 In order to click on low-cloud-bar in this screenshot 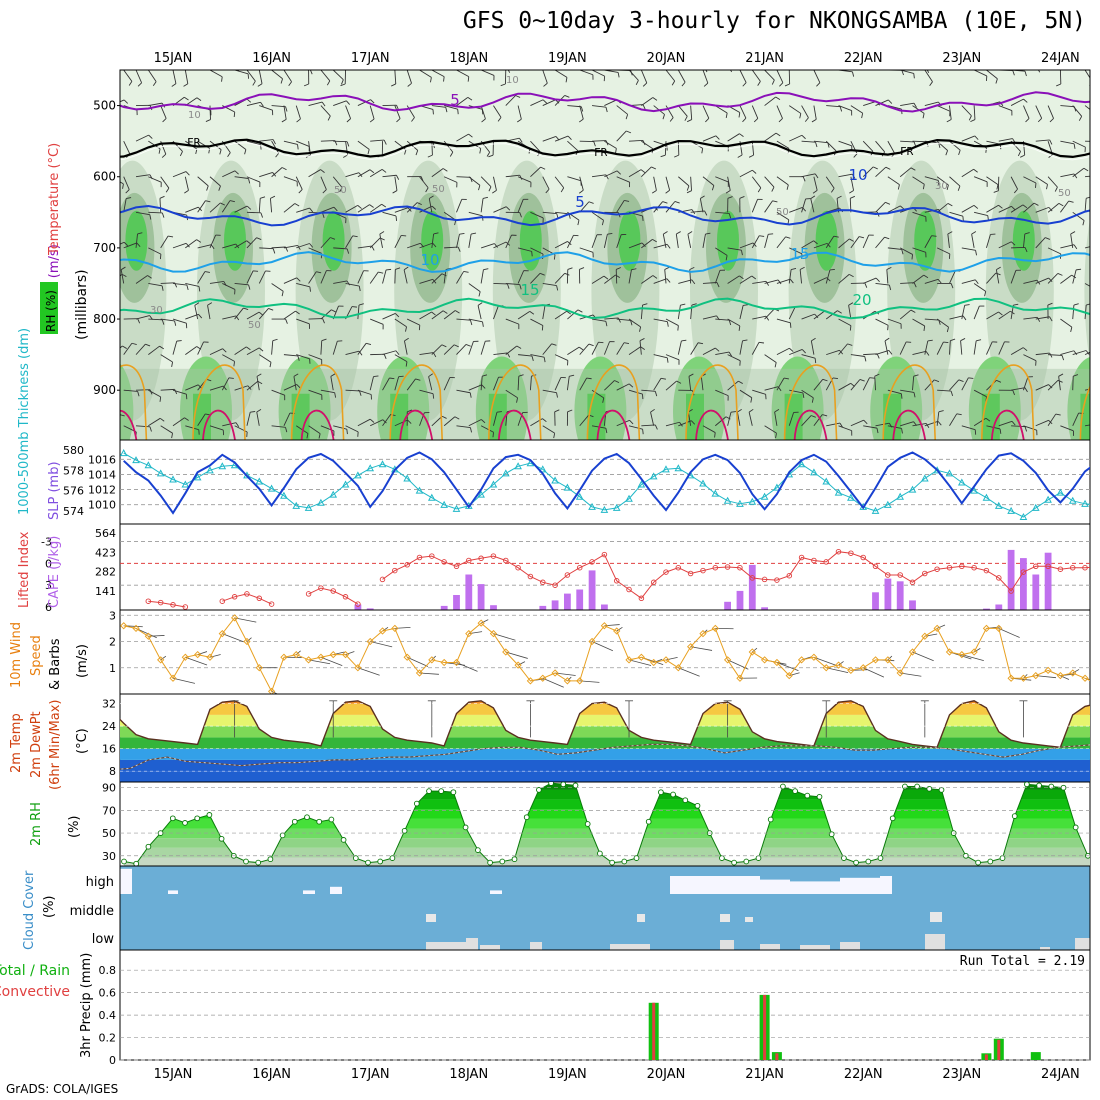, I will do `click(815, 947)`.